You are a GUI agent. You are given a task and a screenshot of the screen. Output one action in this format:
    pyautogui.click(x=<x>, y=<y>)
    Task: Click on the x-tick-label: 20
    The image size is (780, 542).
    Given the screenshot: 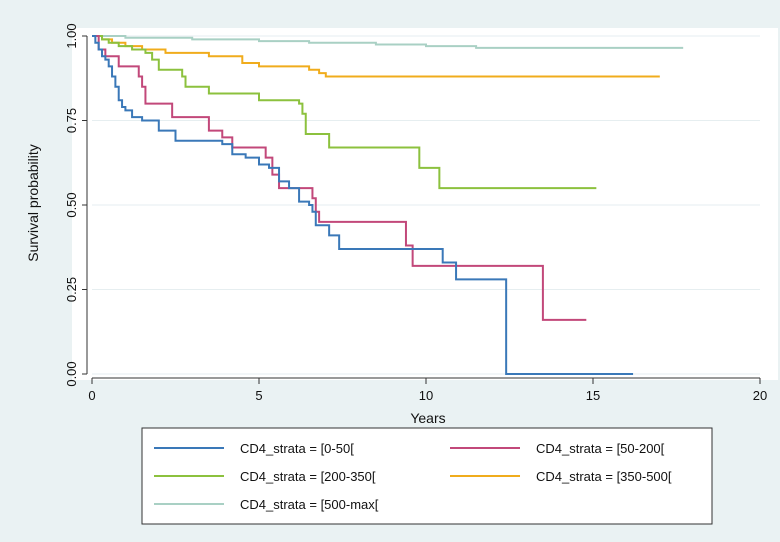 What is the action you would take?
    pyautogui.click(x=760, y=395)
    